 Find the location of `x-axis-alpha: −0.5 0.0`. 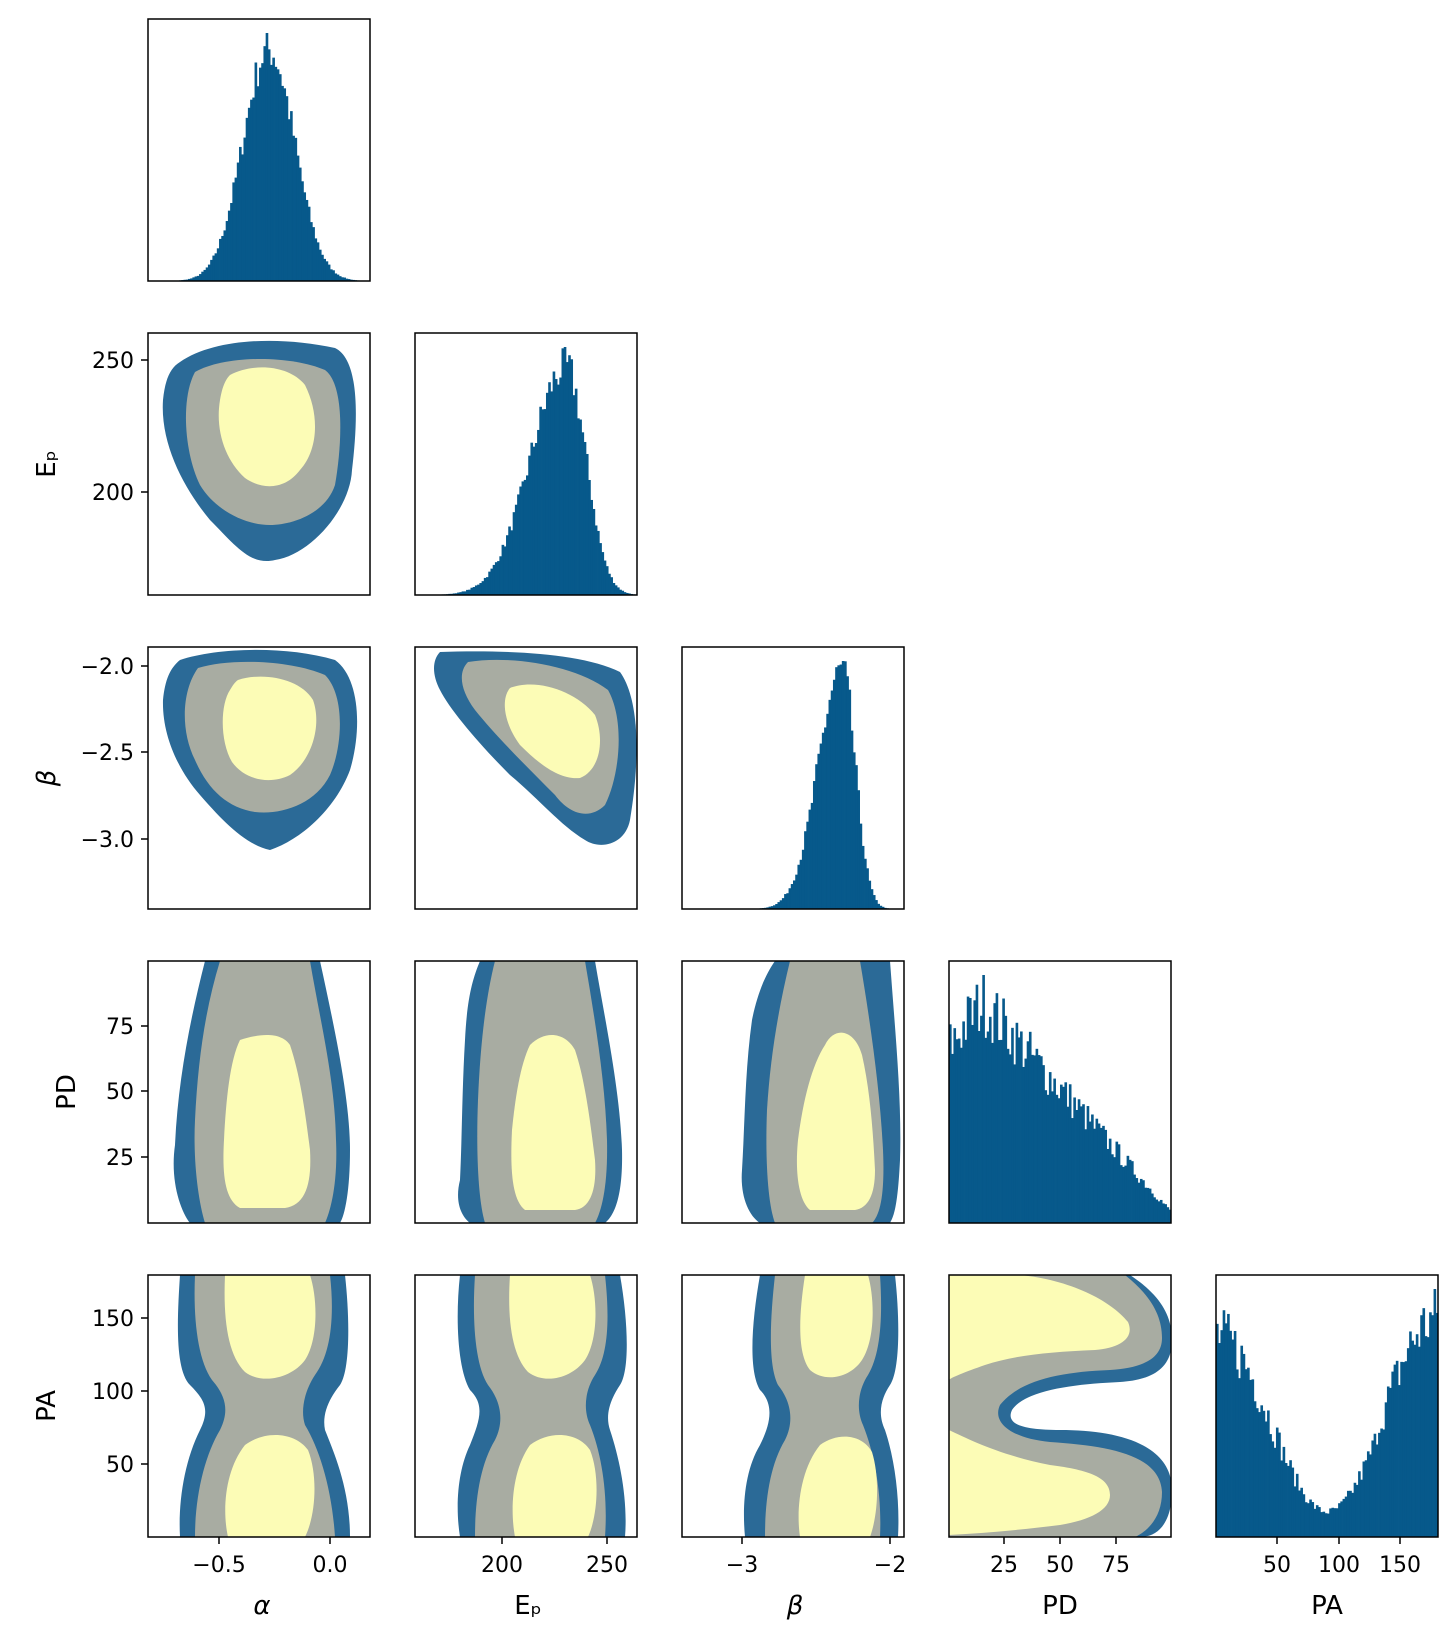

x-axis-alpha: −0.5 0.0 is located at coordinates (270, 1557).